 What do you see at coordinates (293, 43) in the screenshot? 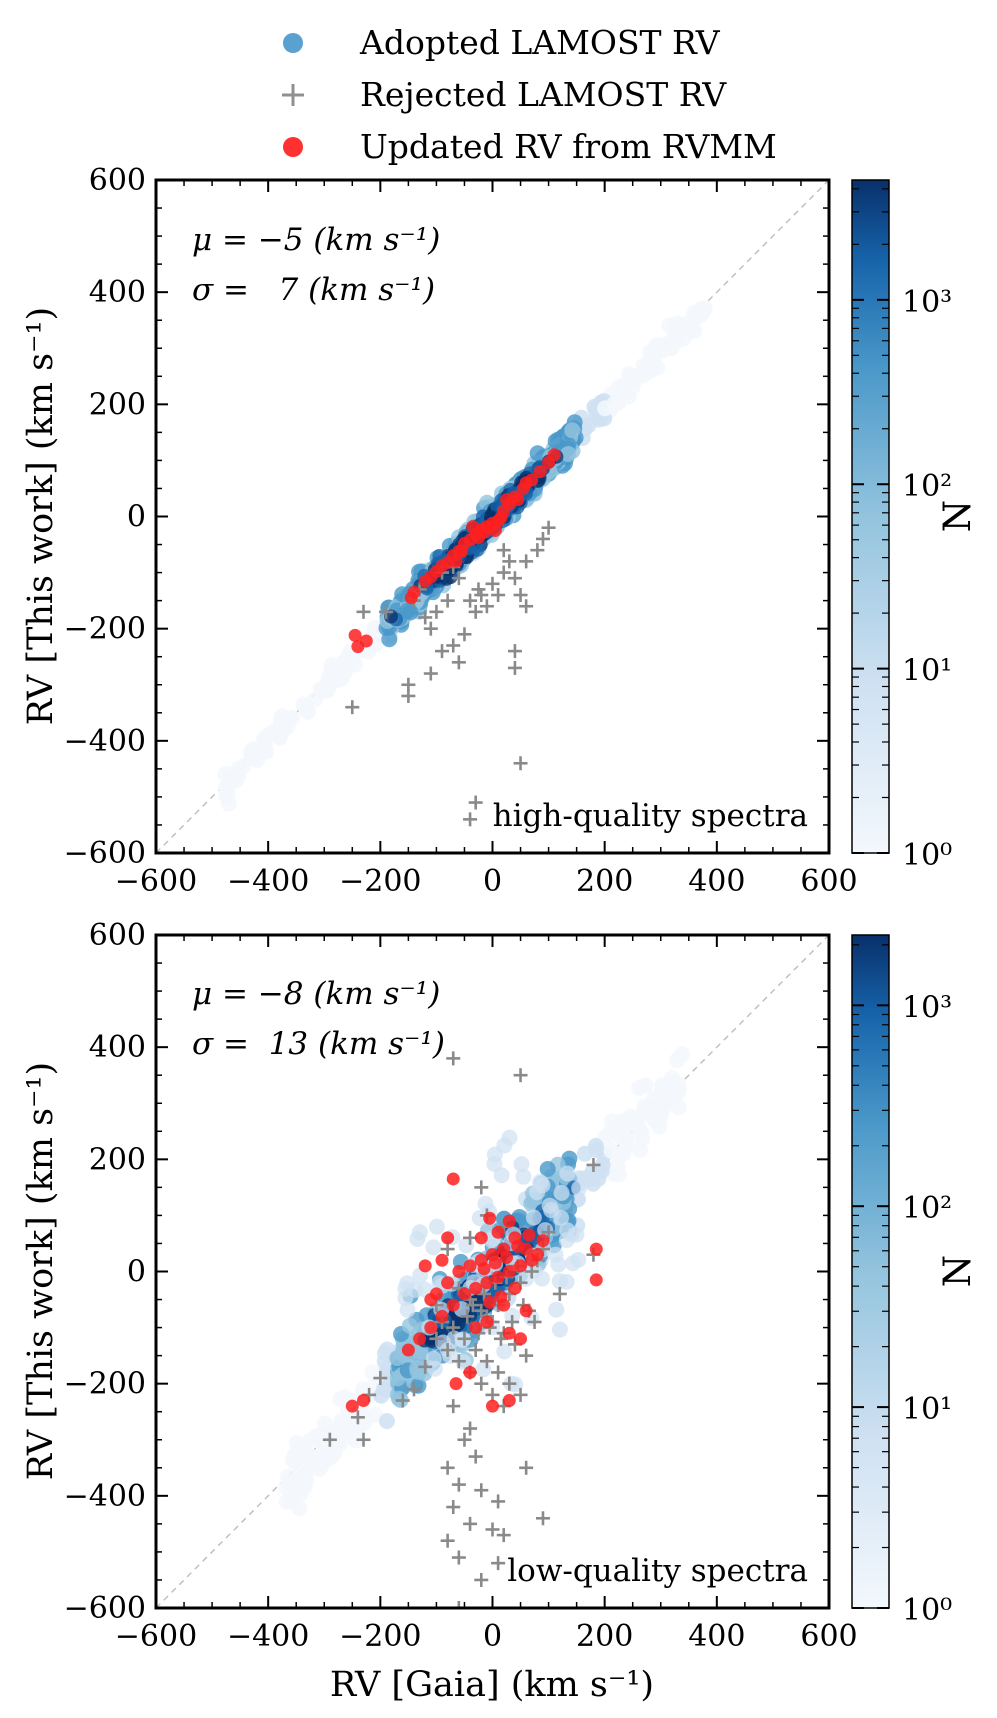
I see `legend-adopted-marker` at bounding box center [293, 43].